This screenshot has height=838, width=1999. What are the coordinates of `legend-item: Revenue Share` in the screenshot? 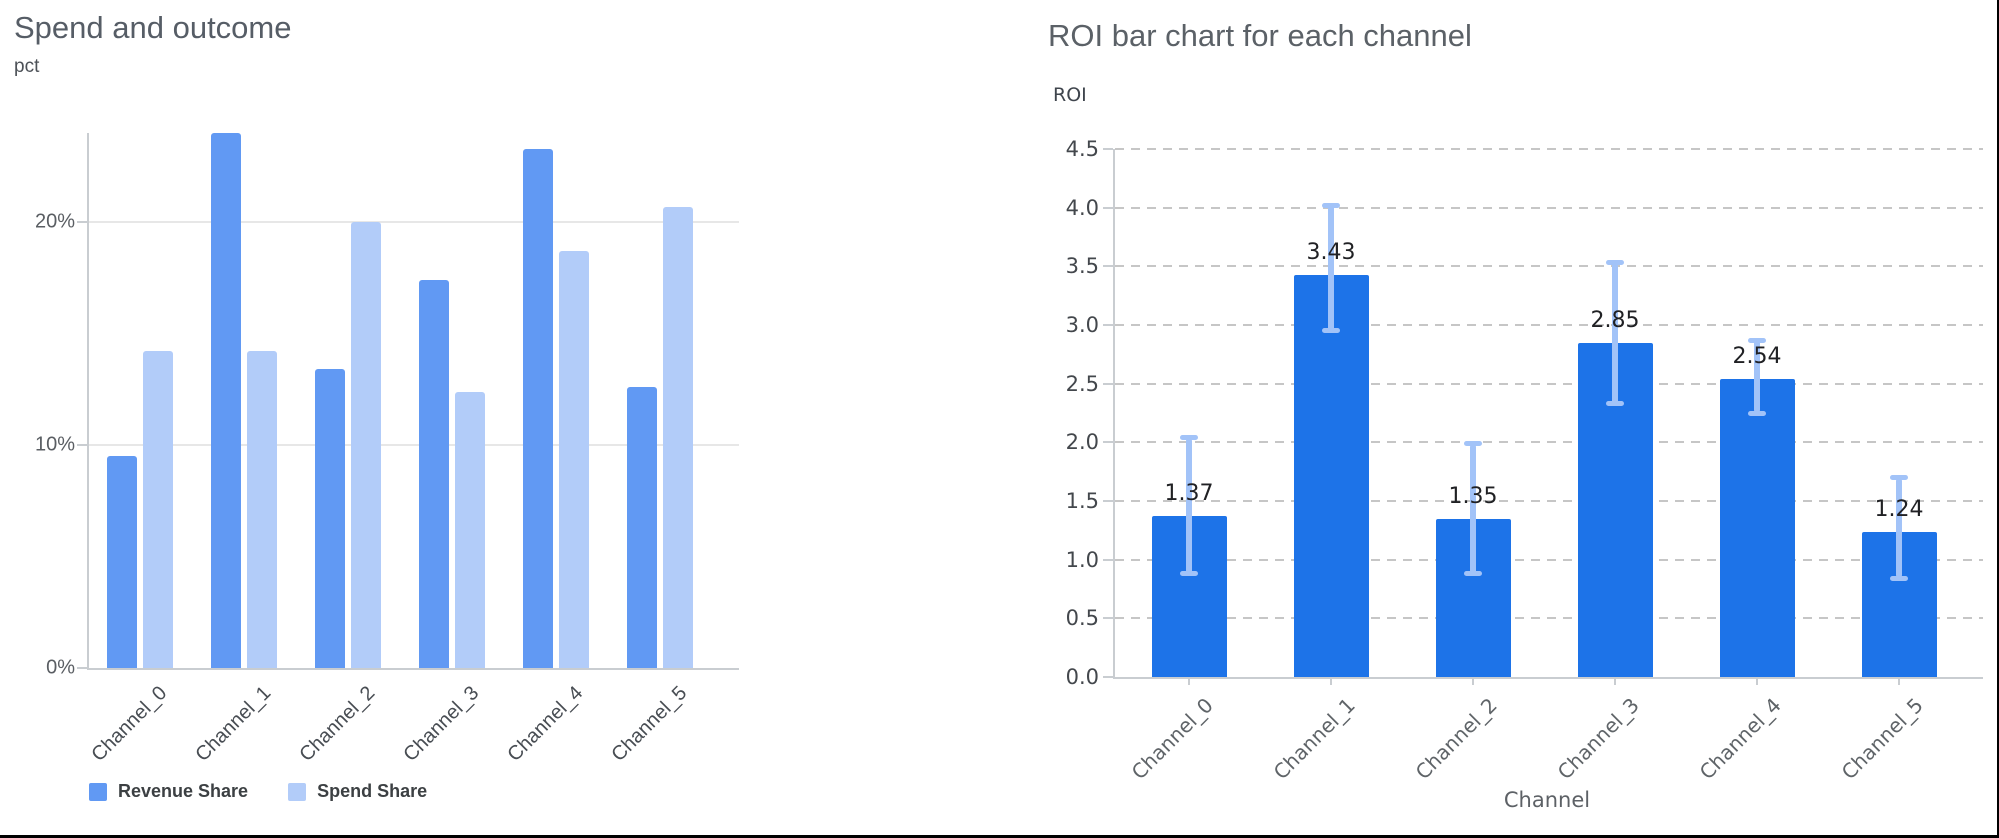 It's located at (168, 791).